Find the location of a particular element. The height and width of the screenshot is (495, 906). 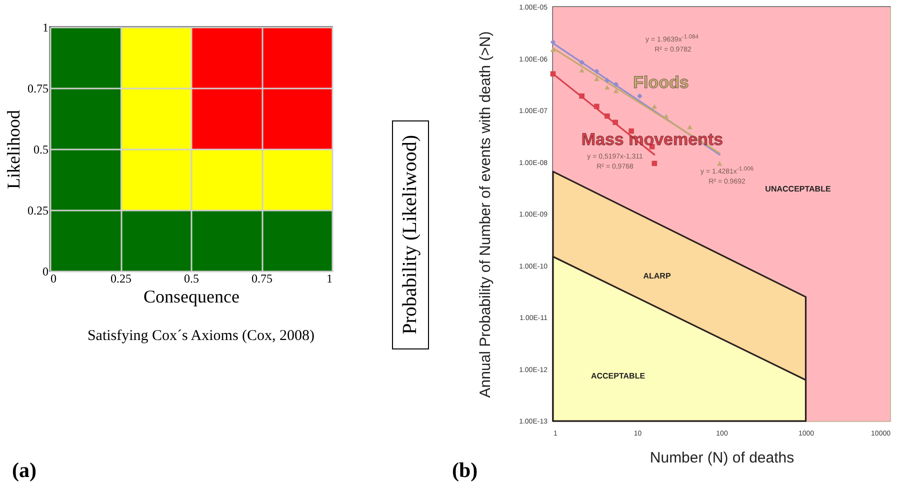

y-axis-title: Annual Probability of Number of events with death (>N) is located at coordinates (485, 214).